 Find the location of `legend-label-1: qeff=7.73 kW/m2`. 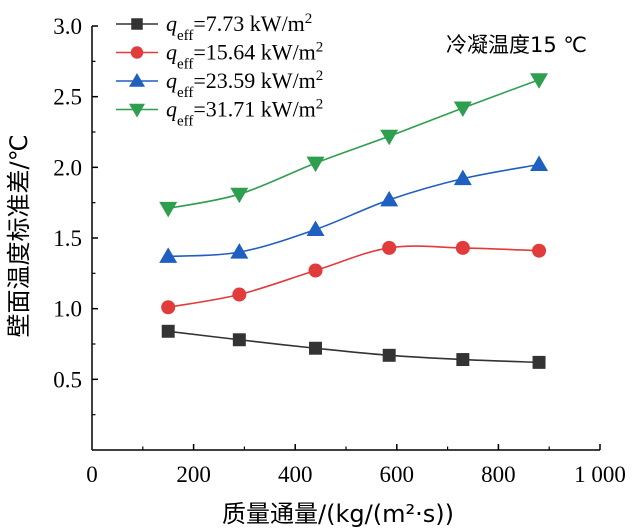

legend-label-1: qeff=7.73 kW/m2 is located at coordinates (239, 27).